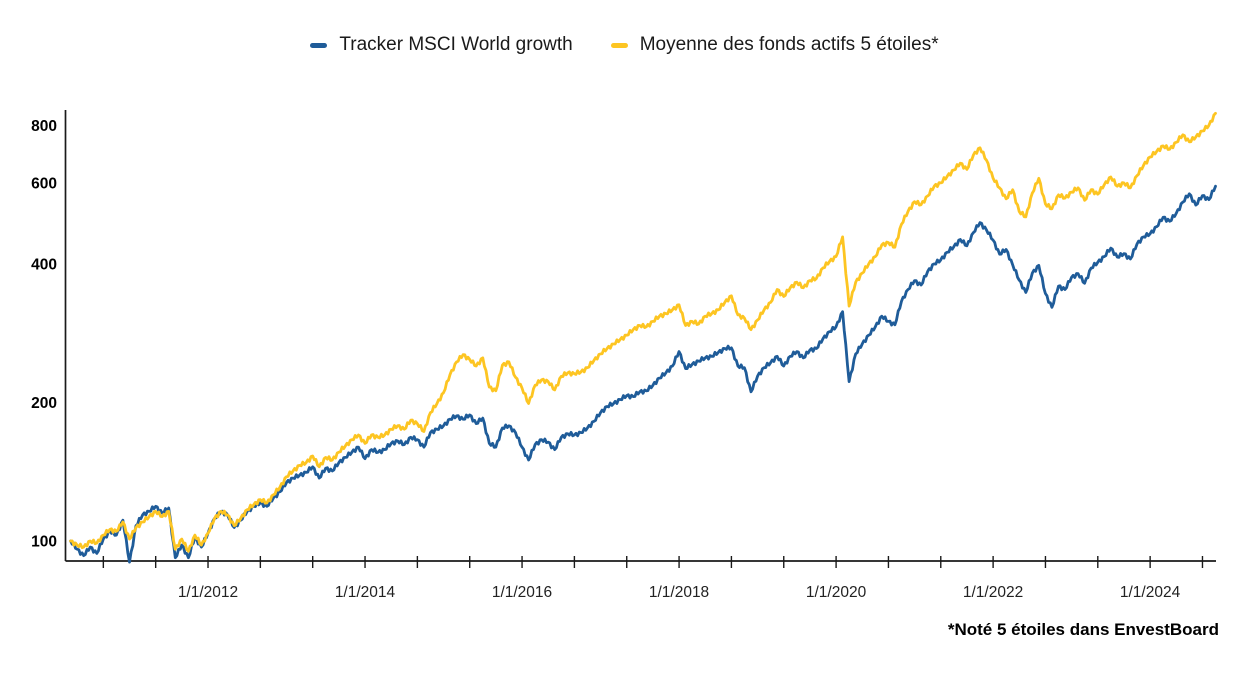 The image size is (1249, 680). What do you see at coordinates (44, 126) in the screenshot?
I see `y-tick-label: 800` at bounding box center [44, 126].